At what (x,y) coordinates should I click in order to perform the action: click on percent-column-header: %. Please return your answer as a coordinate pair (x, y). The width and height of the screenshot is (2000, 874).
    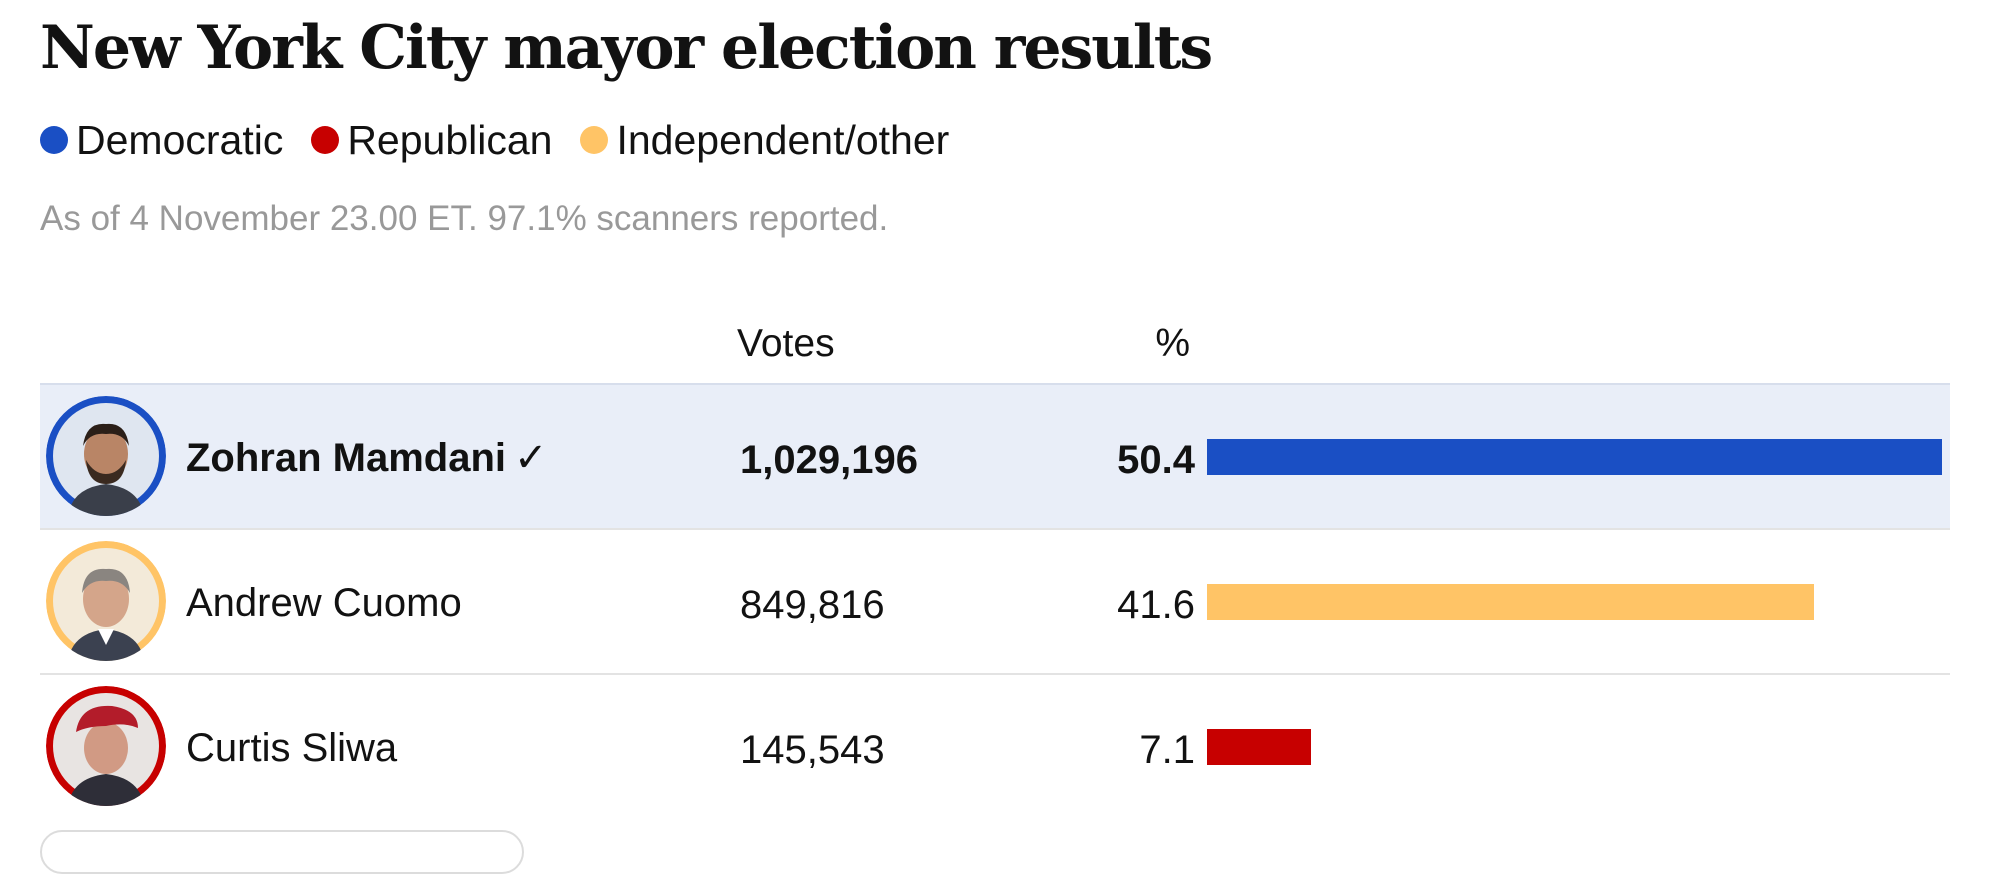
    Looking at the image, I should click on (1172, 343).